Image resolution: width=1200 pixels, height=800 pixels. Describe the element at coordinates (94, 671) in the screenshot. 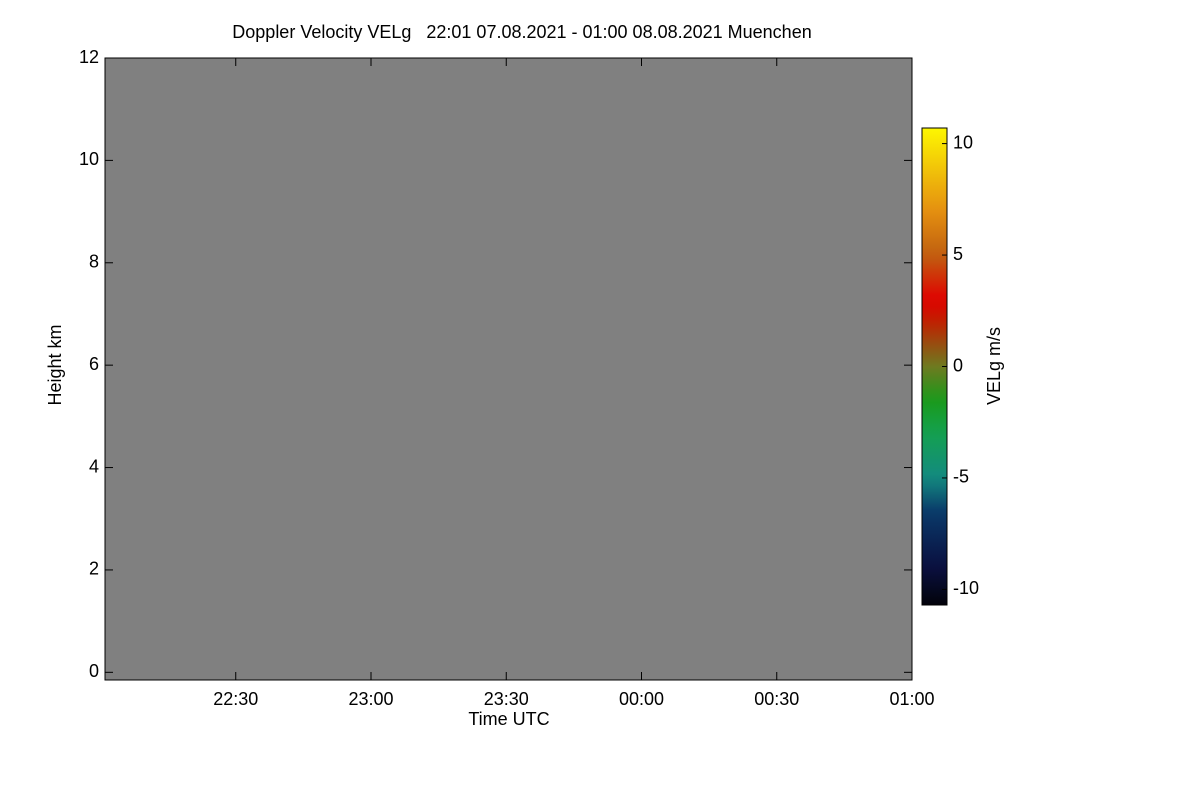

I see `y-tick-label: 0` at that location.